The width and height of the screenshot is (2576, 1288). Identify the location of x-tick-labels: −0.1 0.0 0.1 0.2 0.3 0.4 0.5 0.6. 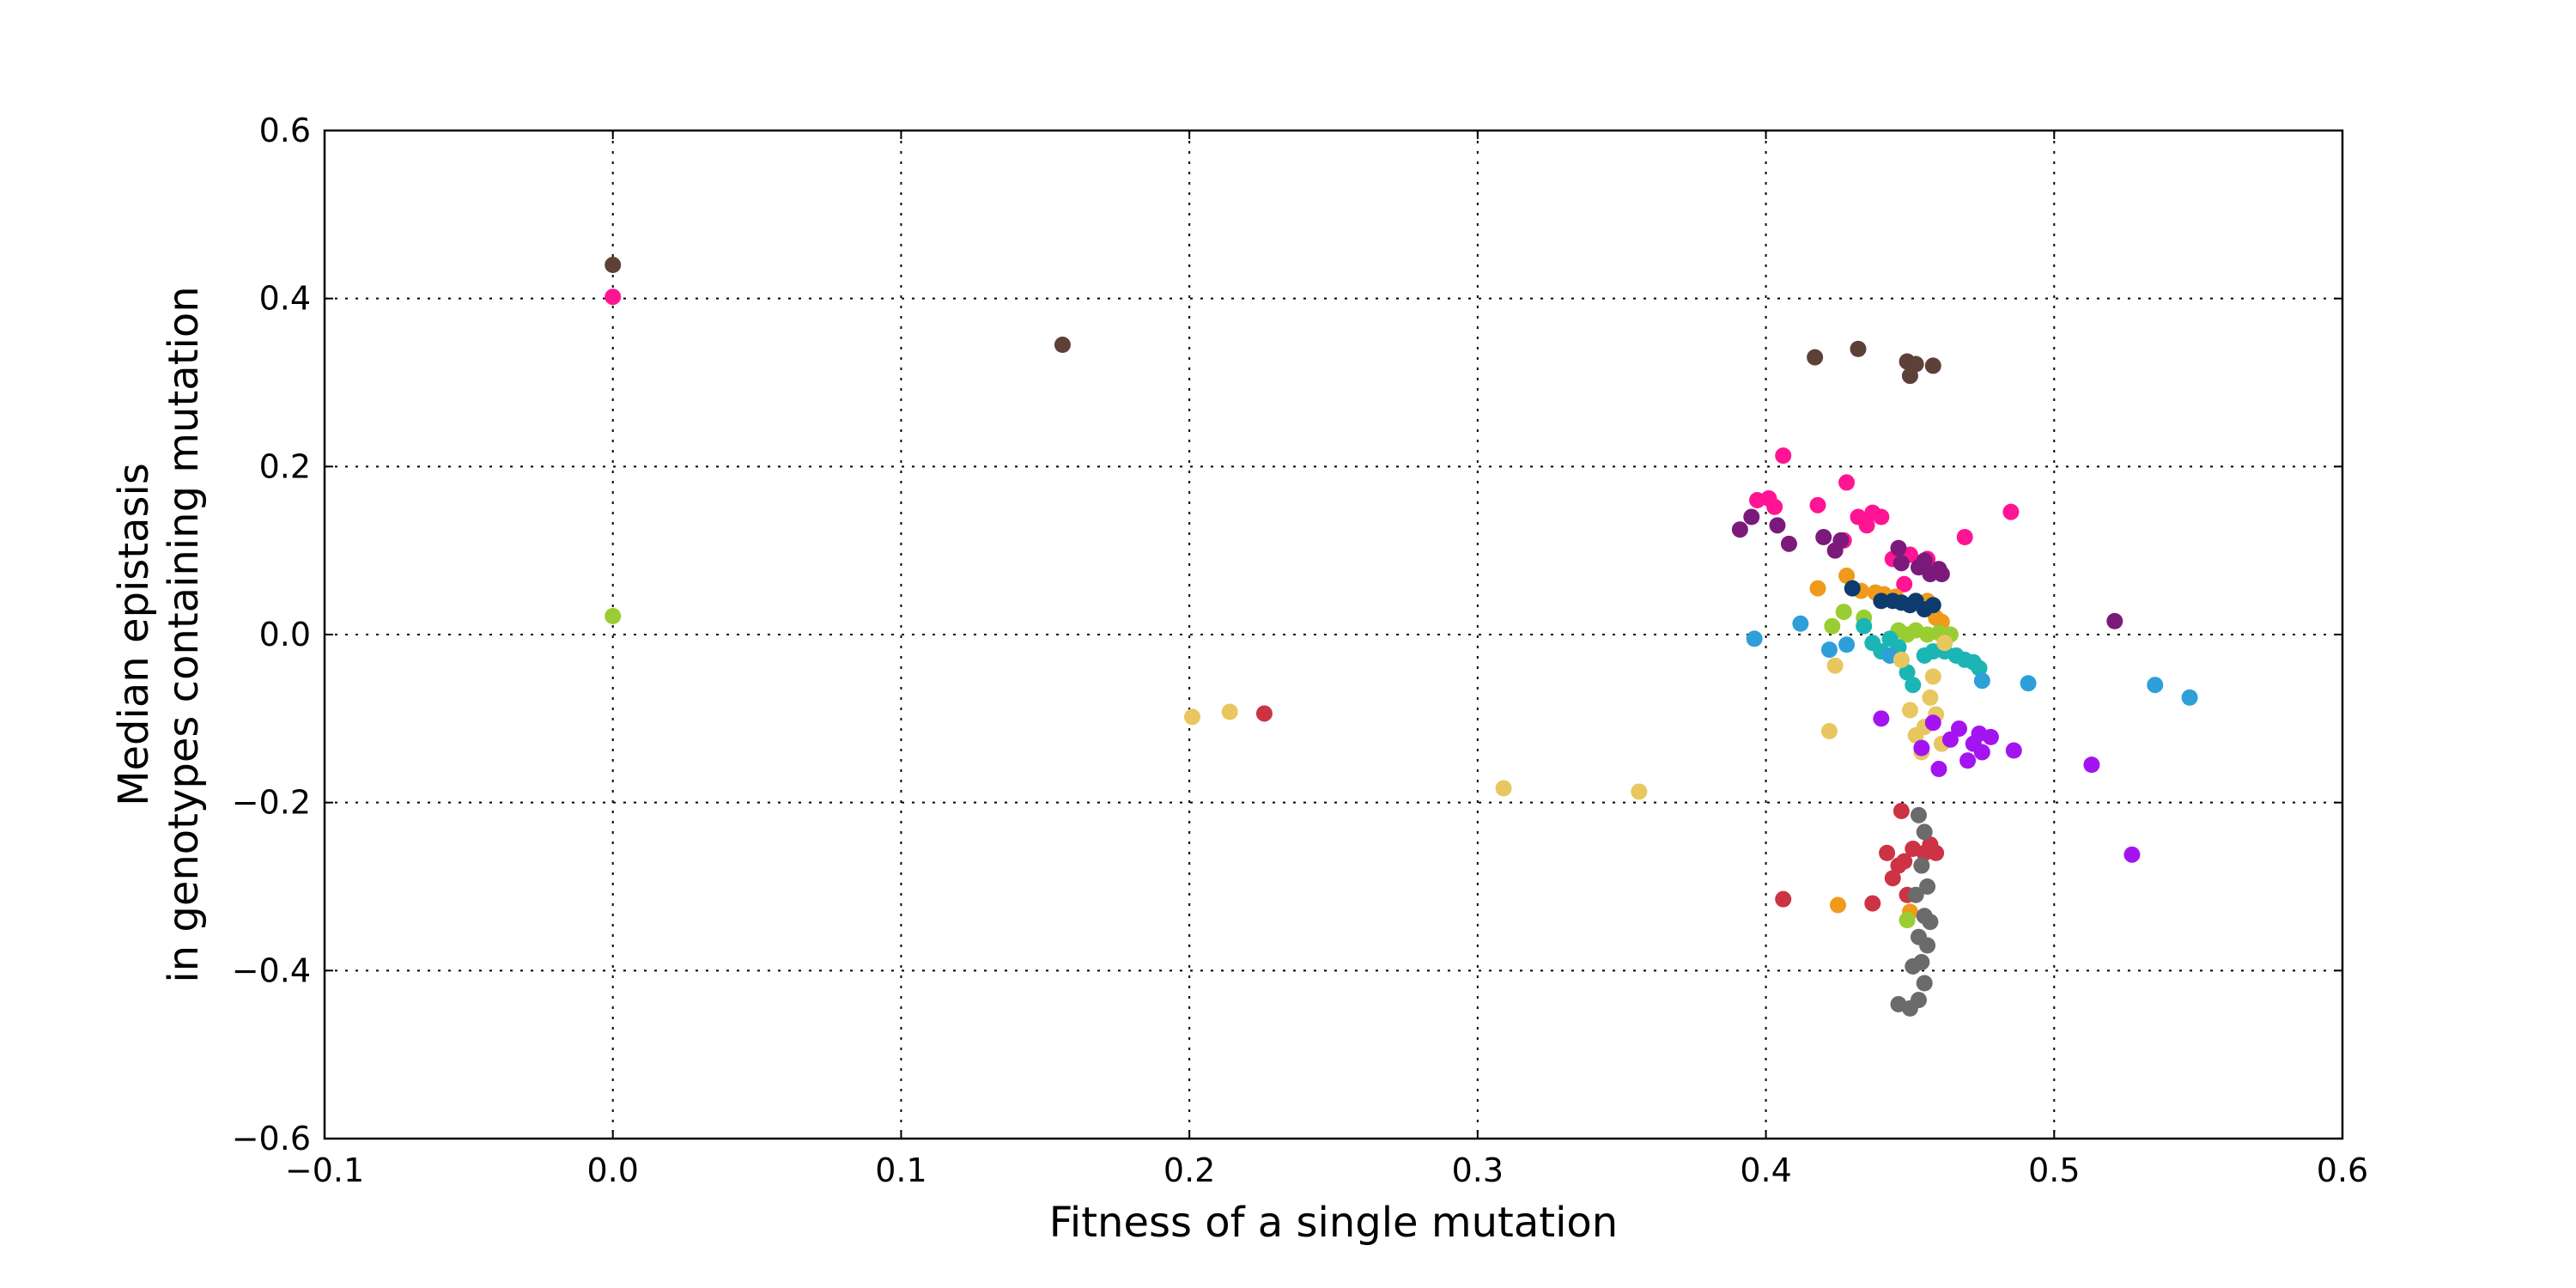
(1327, 1170).